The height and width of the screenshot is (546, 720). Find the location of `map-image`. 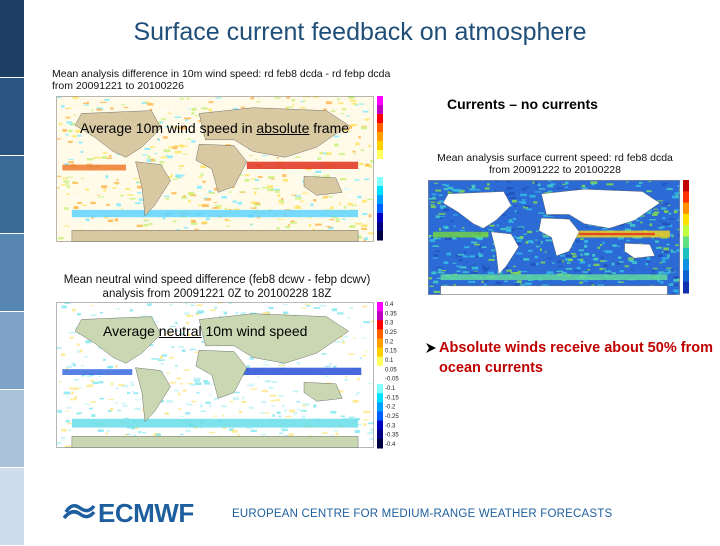

map-image is located at coordinates (215, 169).